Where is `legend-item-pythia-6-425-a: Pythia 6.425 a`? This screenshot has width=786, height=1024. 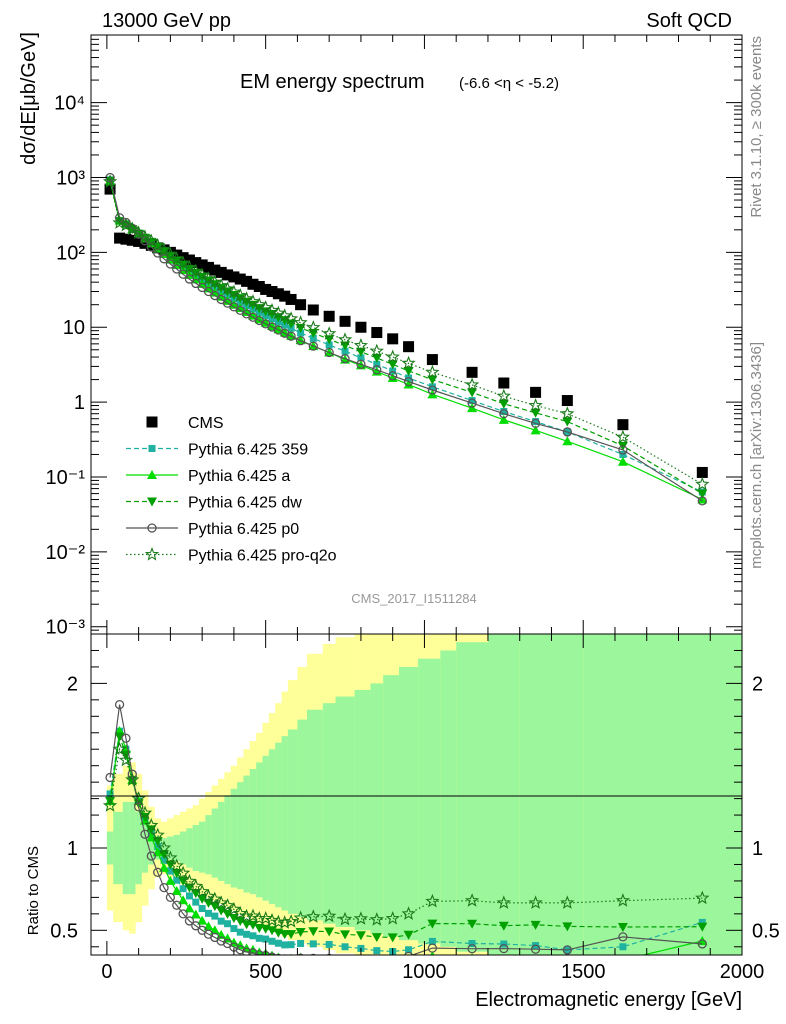 legend-item-pythia-6-425-a: Pythia 6.425 a is located at coordinates (208, 476).